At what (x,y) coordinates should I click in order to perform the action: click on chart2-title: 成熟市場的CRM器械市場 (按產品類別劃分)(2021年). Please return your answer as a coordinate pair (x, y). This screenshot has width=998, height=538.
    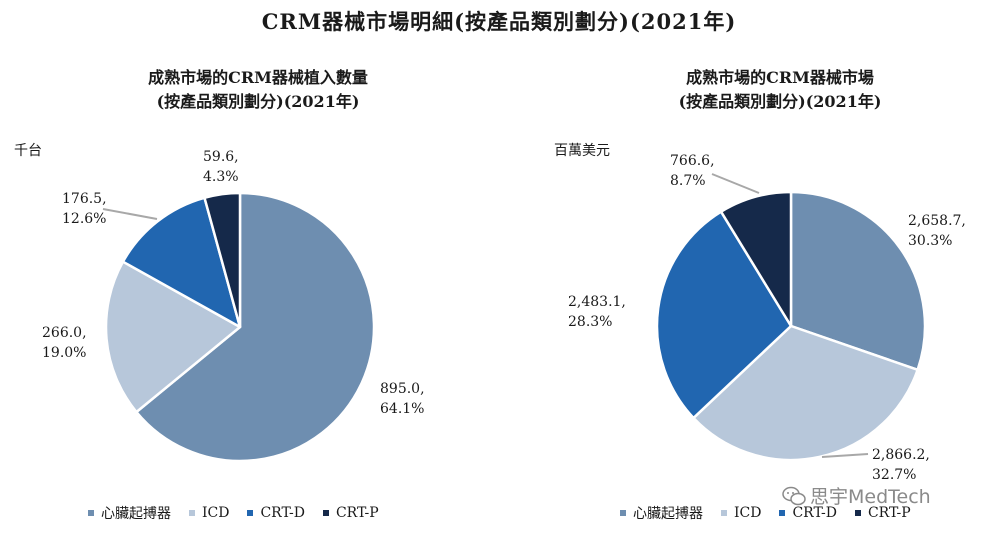
    Looking at the image, I should click on (780, 90).